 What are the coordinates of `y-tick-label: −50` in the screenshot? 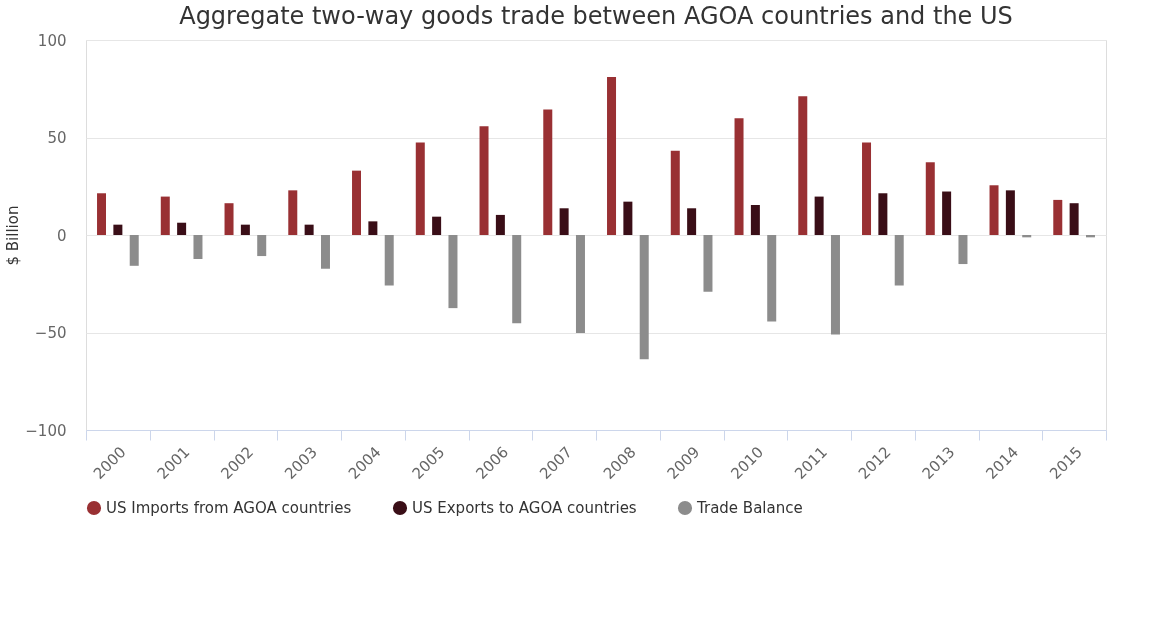 It's located at (50, 333).